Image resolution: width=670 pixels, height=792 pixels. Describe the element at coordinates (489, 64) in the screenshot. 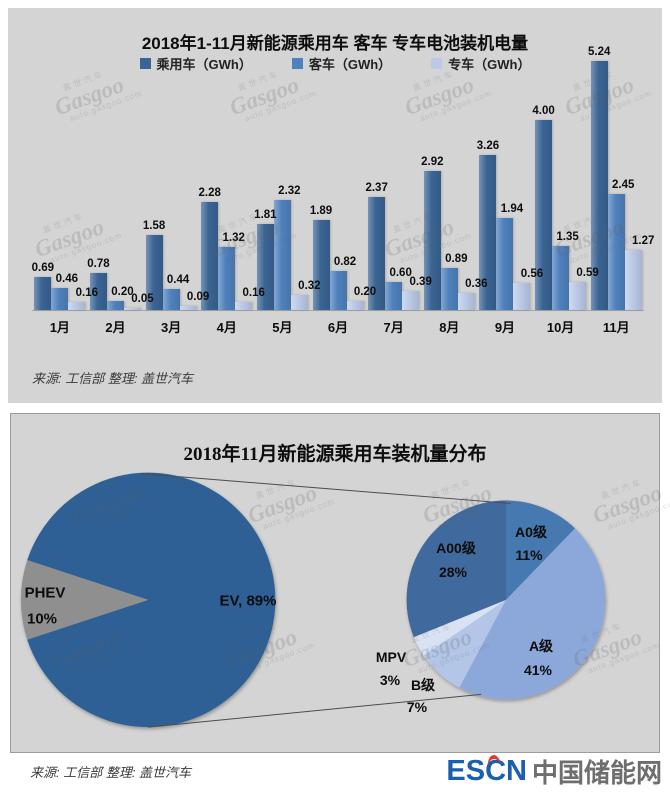

I see `legend-label-special: 专车（GWh）` at that location.